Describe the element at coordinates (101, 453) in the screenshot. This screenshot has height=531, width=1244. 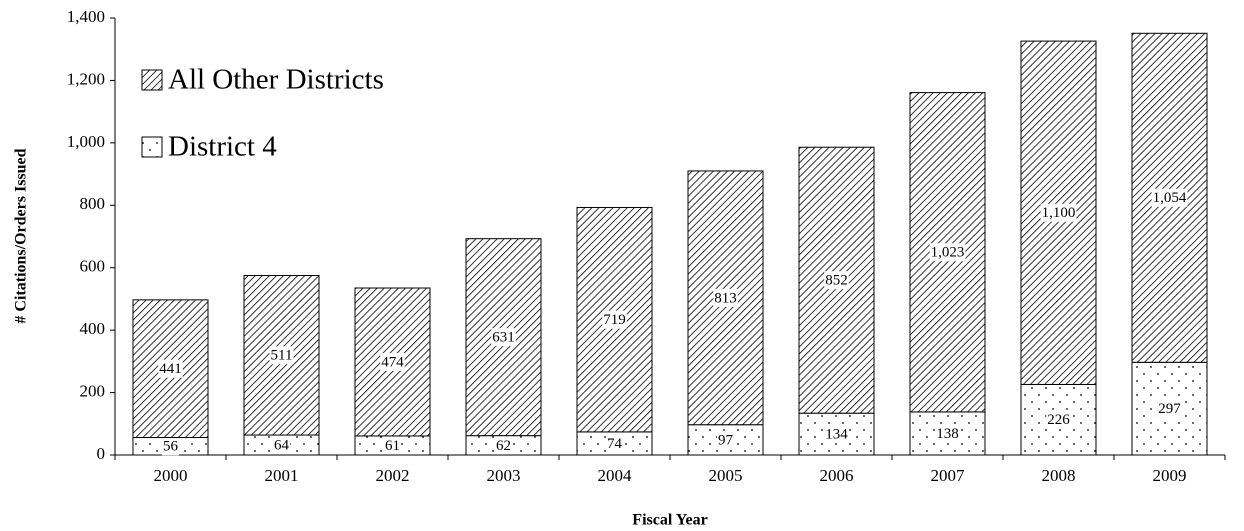
I see `y-tick-label: 0` at that location.